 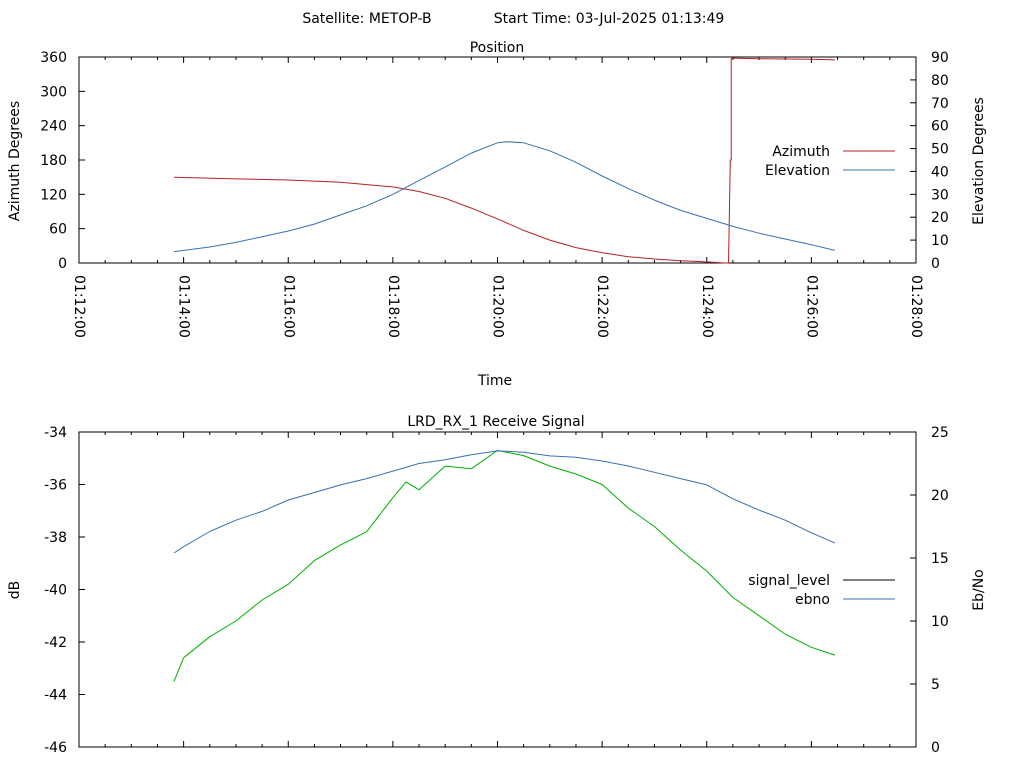 What do you see at coordinates (940, 195) in the screenshot?
I see `y2-tick-label: 30` at bounding box center [940, 195].